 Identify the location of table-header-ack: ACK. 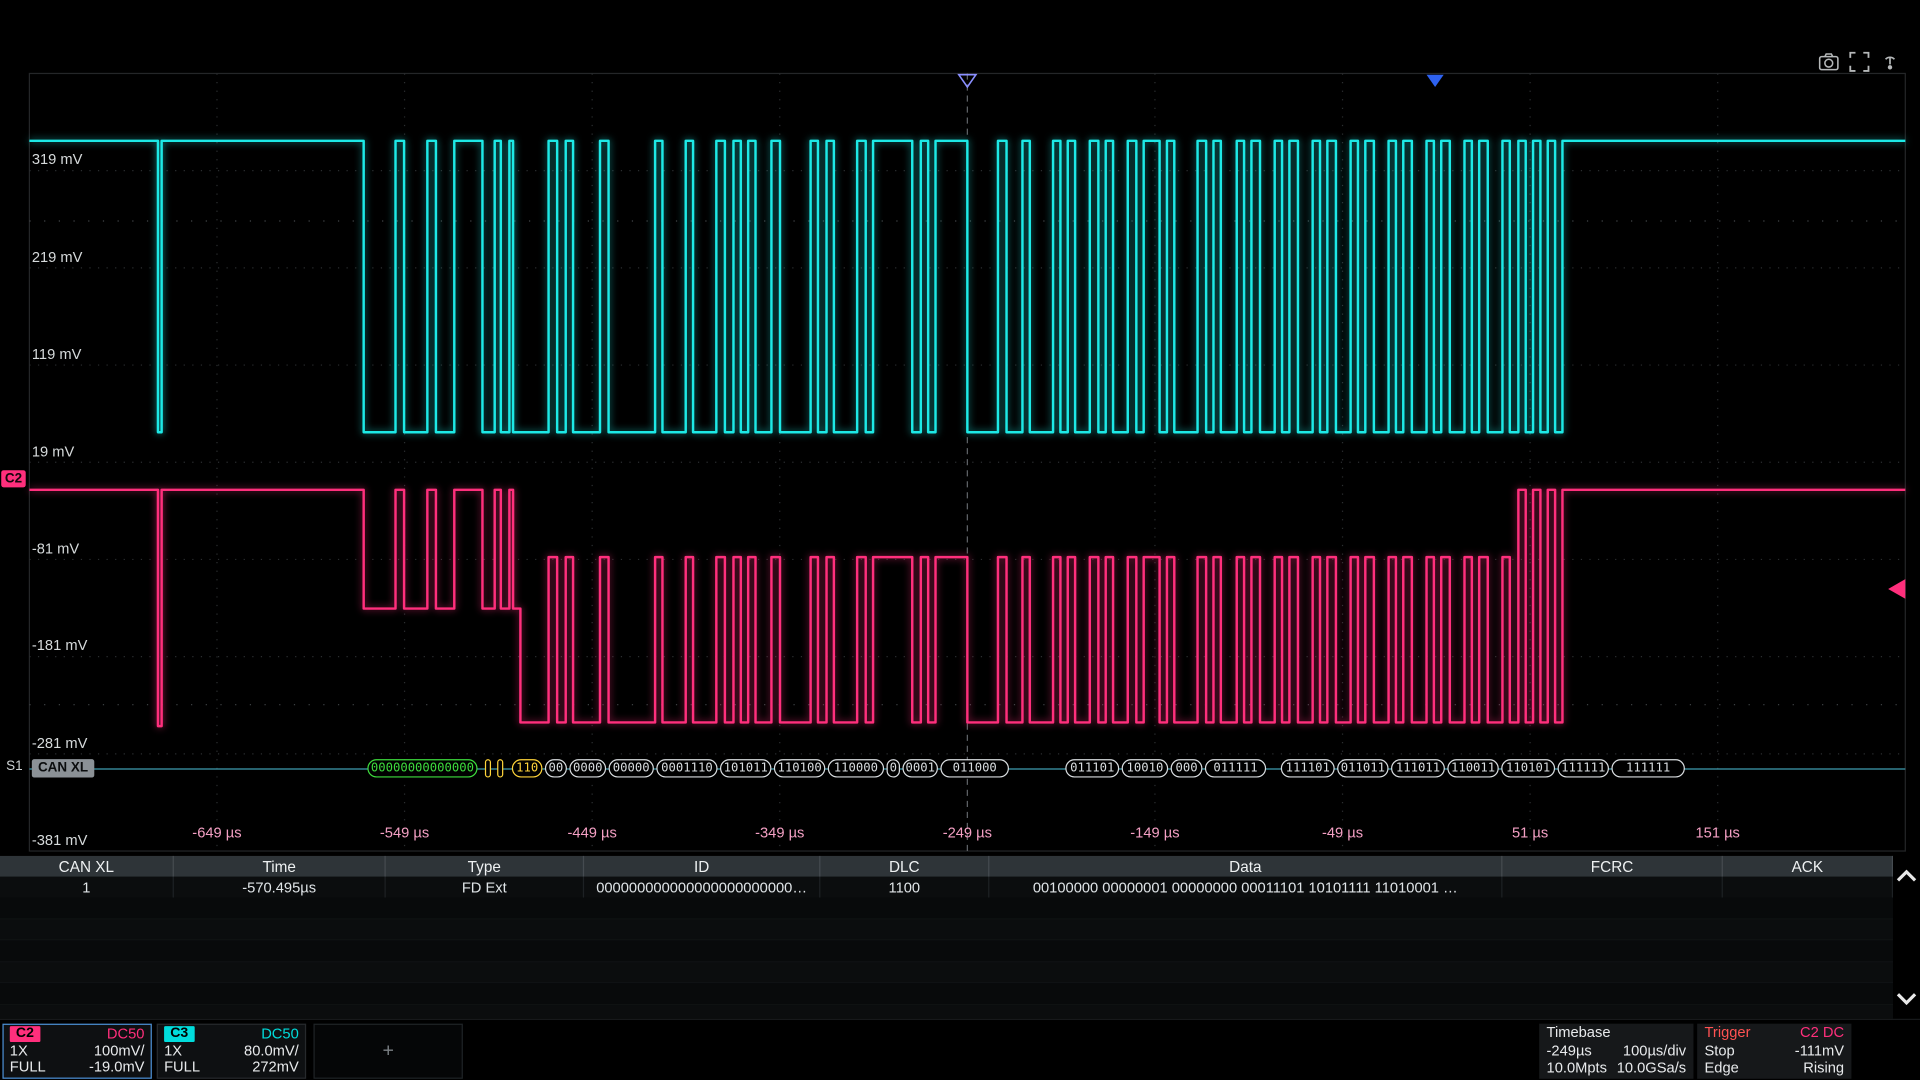
(1808, 866).